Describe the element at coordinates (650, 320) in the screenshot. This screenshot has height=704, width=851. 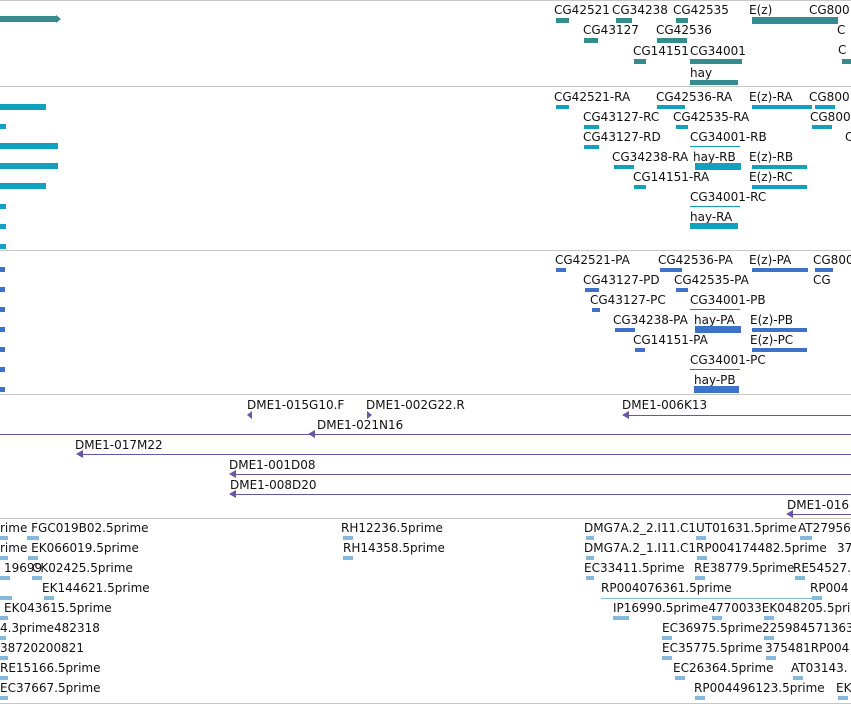
I see `protein-label: CG34238-PA` at that location.